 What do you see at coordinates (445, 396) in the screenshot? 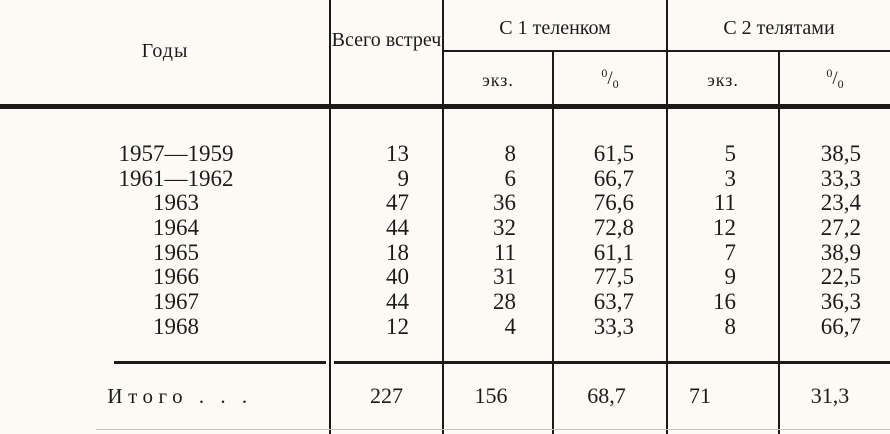
I see `totals-row: Итого . . . 227 156 68,7 71 31,3` at bounding box center [445, 396].